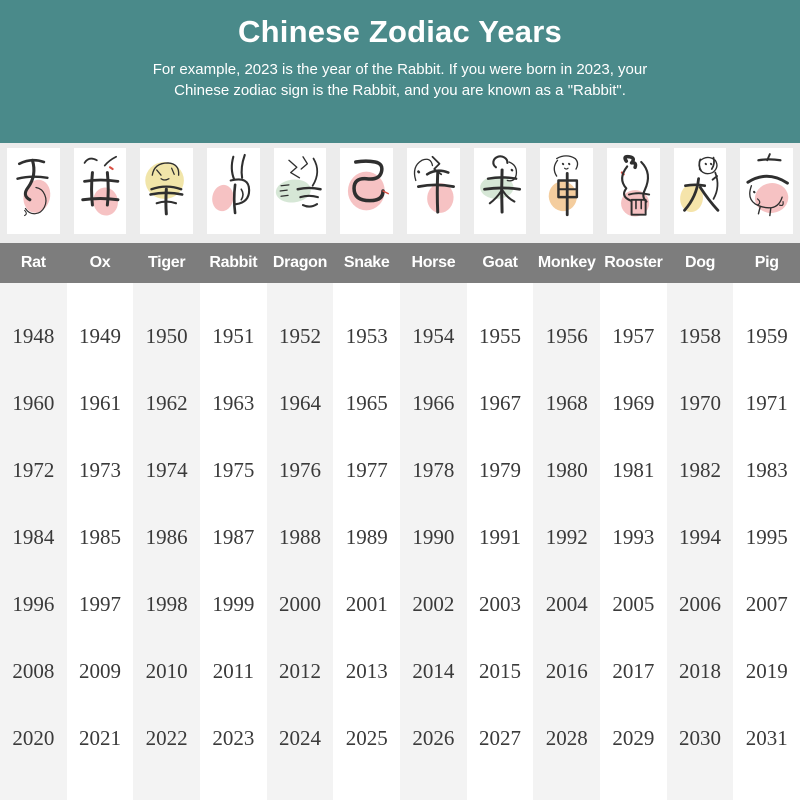  What do you see at coordinates (500, 537) in the screenshot?
I see `year-cell: 1991` at bounding box center [500, 537].